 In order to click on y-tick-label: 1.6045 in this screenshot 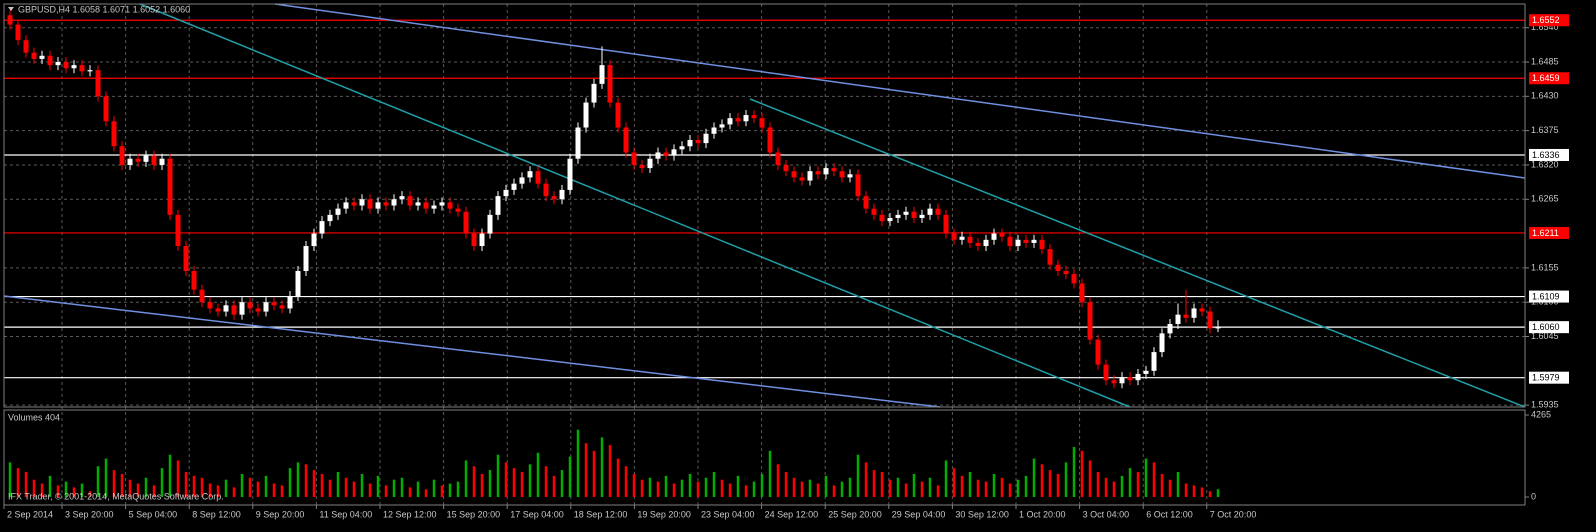, I will do `click(1545, 336)`.